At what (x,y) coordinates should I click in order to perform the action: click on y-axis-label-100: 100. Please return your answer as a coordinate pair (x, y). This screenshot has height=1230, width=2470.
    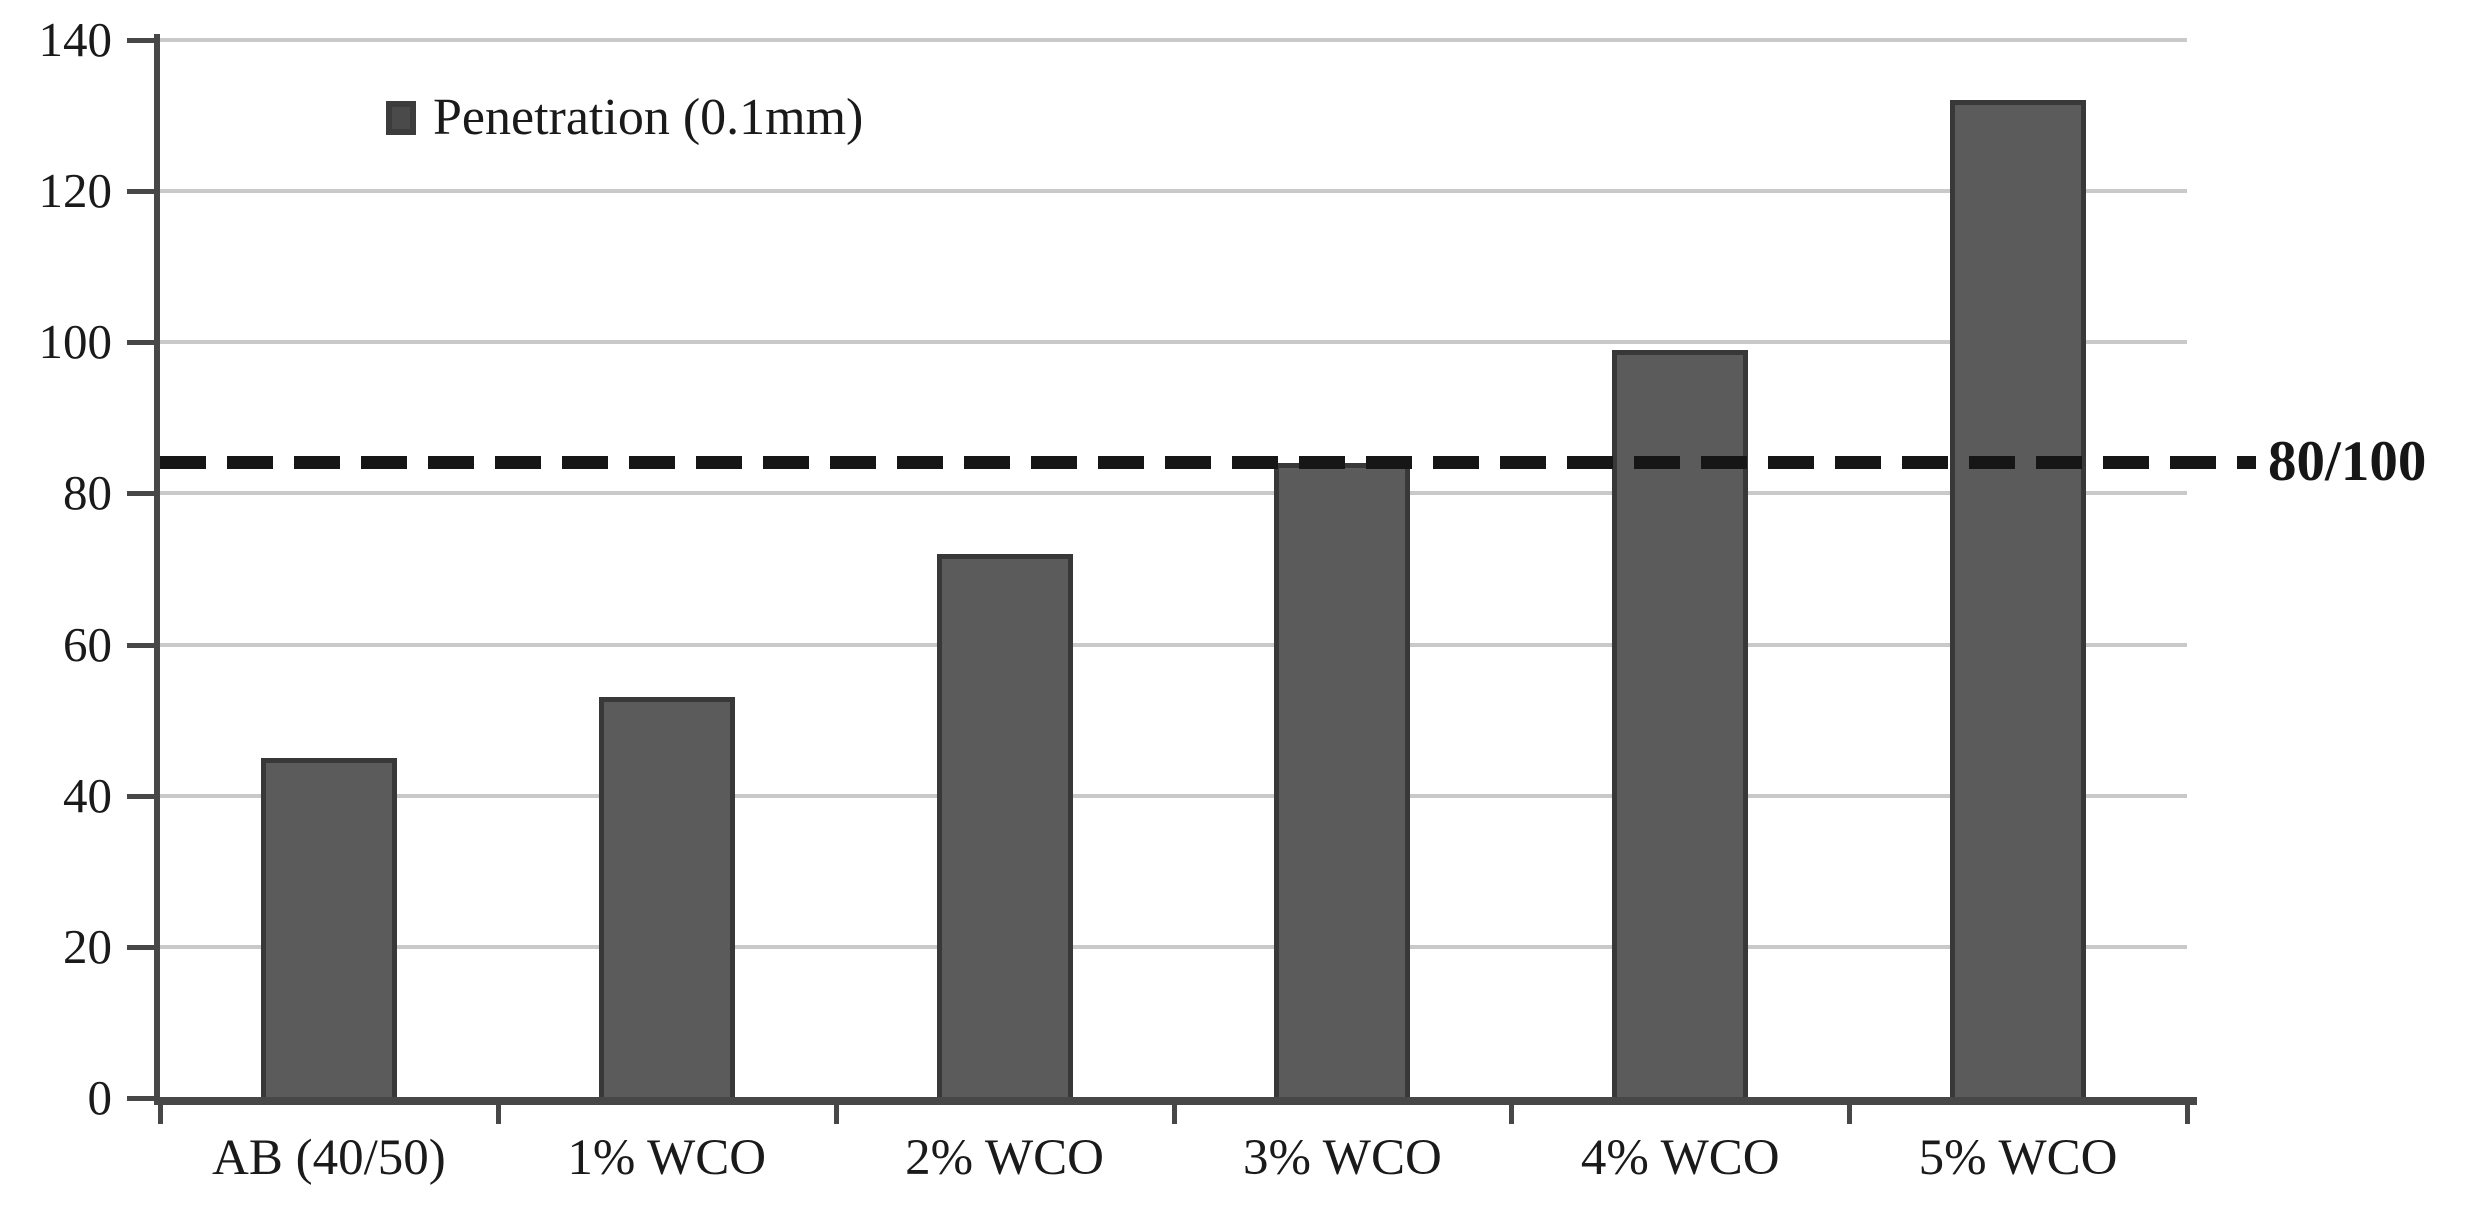
    Looking at the image, I should click on (75, 342).